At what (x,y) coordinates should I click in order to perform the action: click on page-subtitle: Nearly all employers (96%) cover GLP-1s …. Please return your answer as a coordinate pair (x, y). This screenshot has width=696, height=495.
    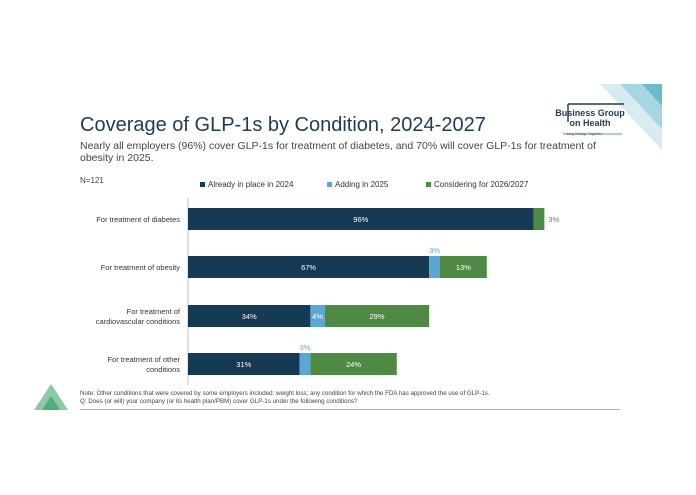
    Looking at the image, I should click on (338, 152).